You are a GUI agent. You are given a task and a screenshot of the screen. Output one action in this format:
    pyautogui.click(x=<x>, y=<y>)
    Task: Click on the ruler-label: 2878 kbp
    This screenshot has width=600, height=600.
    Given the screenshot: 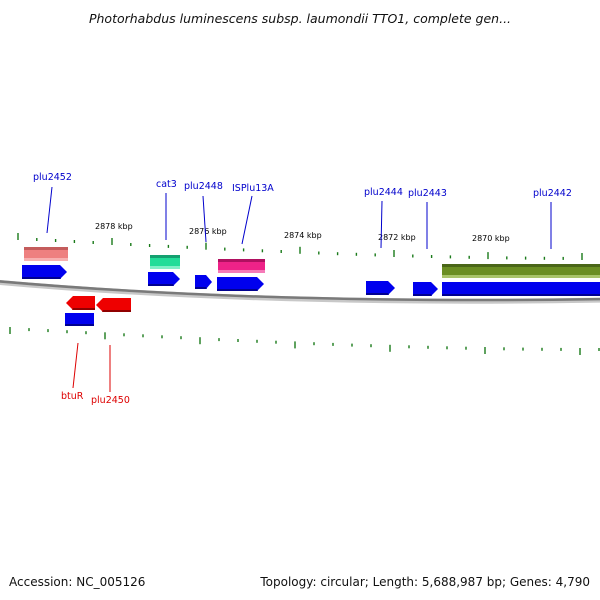 What is the action you would take?
    pyautogui.click(x=114, y=226)
    